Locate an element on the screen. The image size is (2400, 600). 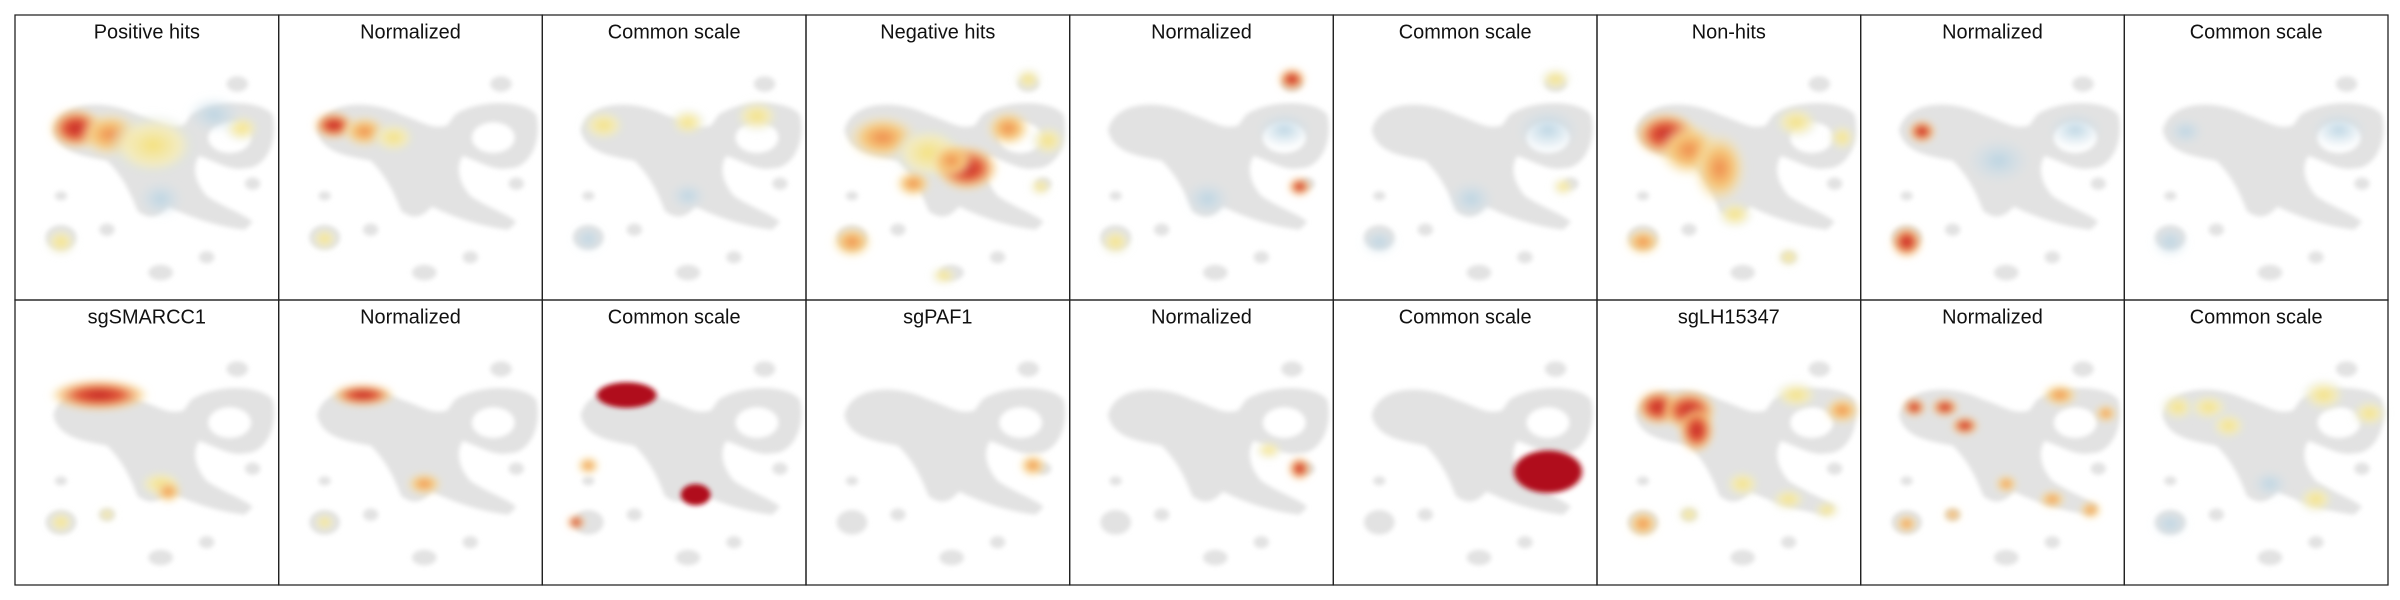
panel-border is located at coordinates (2256, 442).